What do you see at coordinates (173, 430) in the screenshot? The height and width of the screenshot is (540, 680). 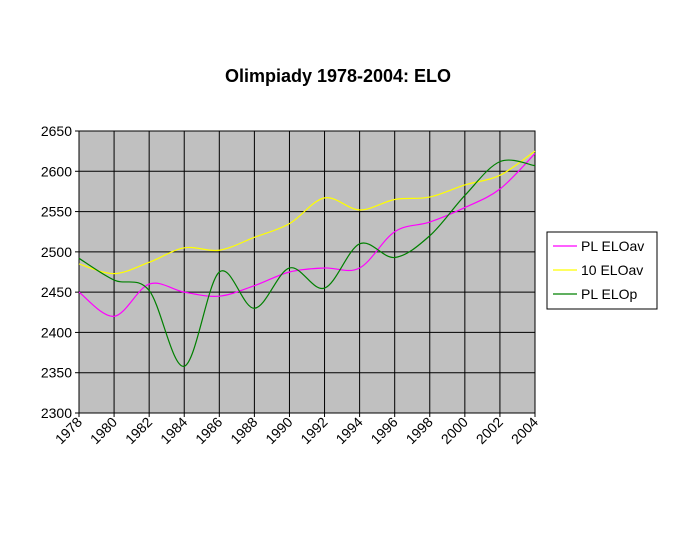 I see `x-tick-label: 1984` at bounding box center [173, 430].